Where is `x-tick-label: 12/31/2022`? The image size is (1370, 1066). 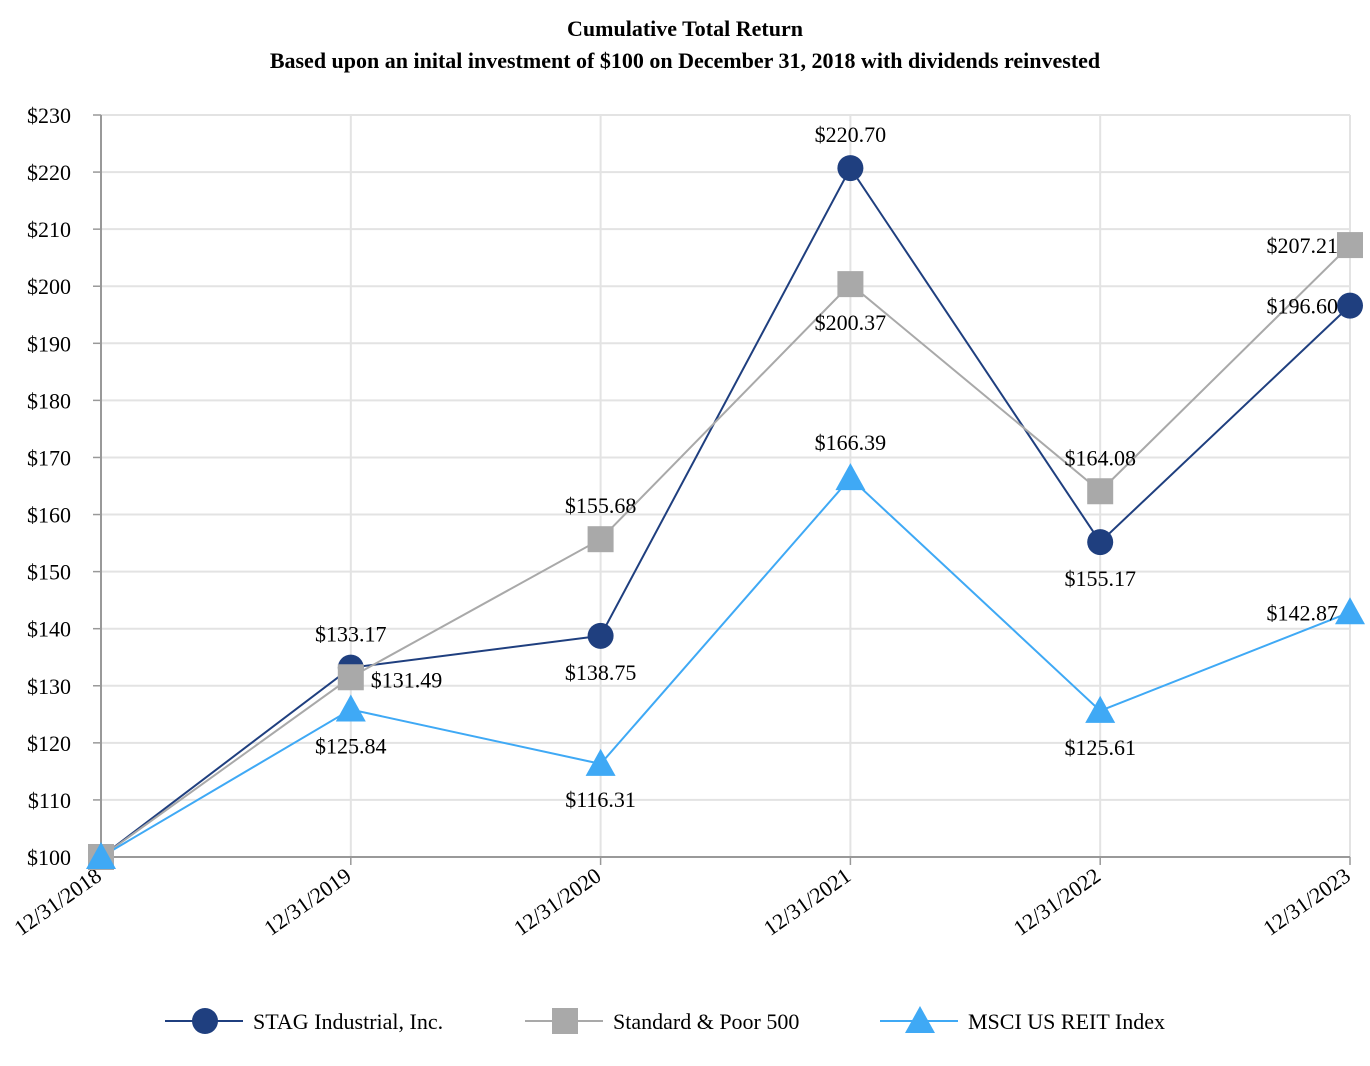
x-tick-label: 12/31/2022 is located at coordinates (1057, 902).